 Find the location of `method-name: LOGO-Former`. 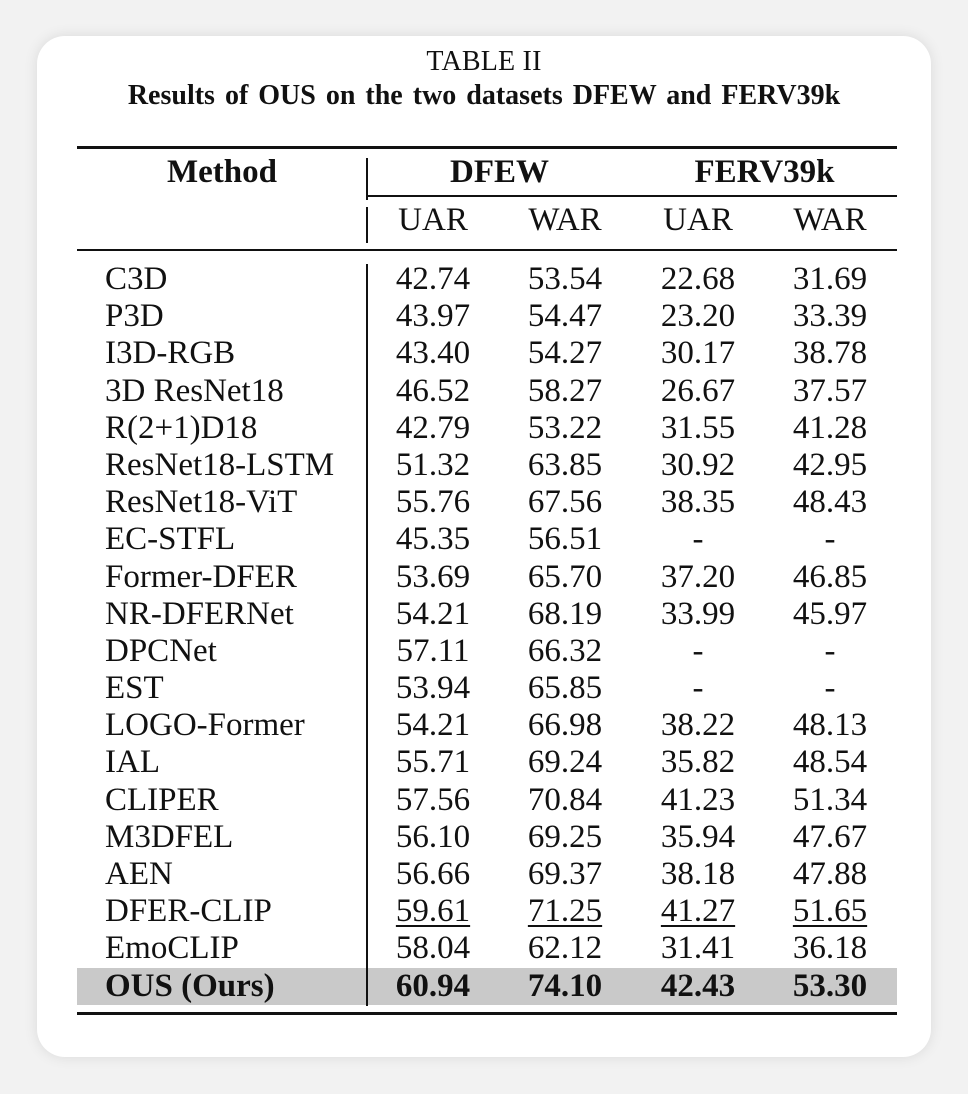

method-name: LOGO-Former is located at coordinates (205, 725).